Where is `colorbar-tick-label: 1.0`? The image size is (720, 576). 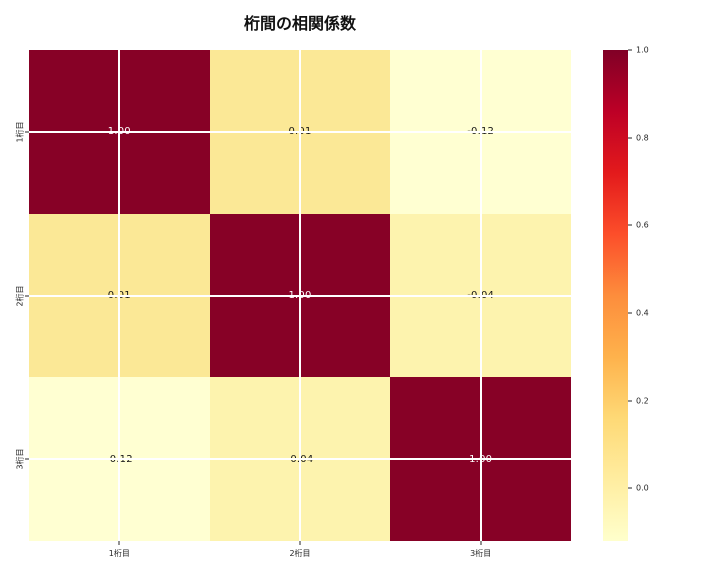 colorbar-tick-label: 1.0 is located at coordinates (642, 50).